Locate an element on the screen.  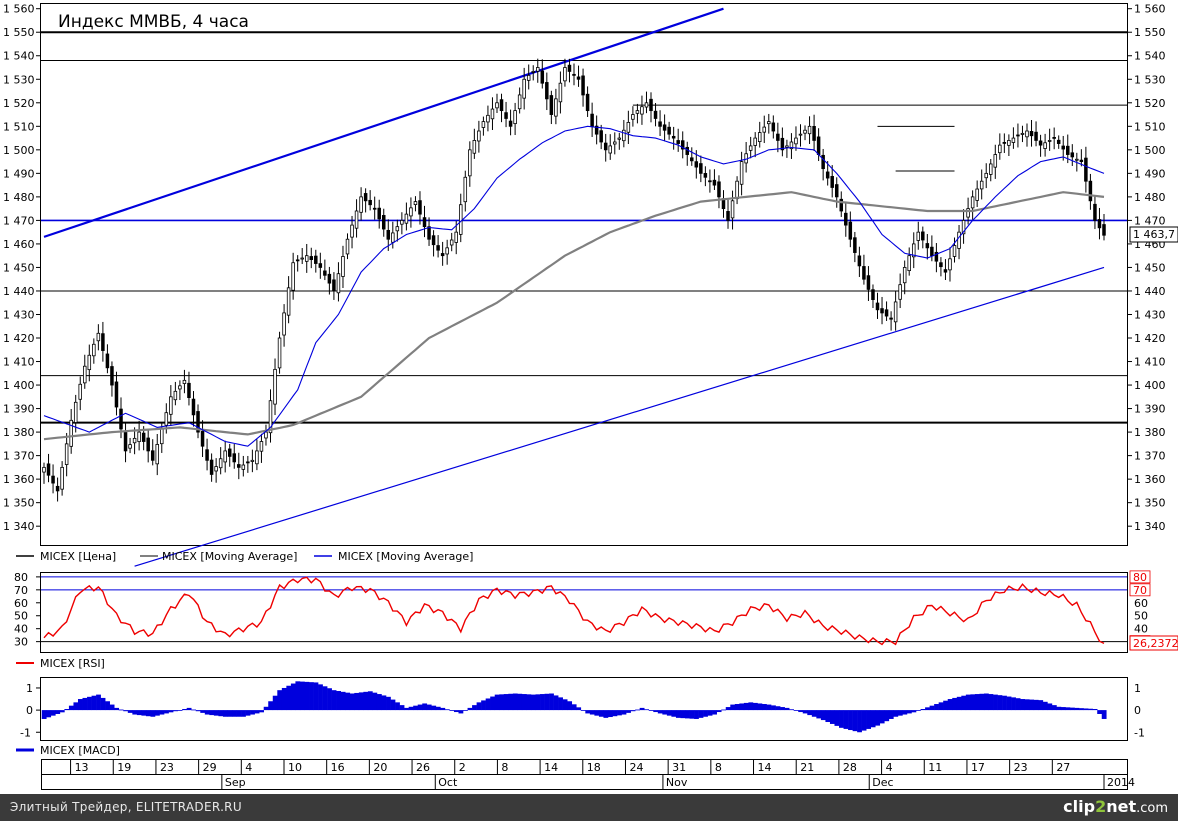
y-tick-label-left: 1 510 is located at coordinates (19, 126).